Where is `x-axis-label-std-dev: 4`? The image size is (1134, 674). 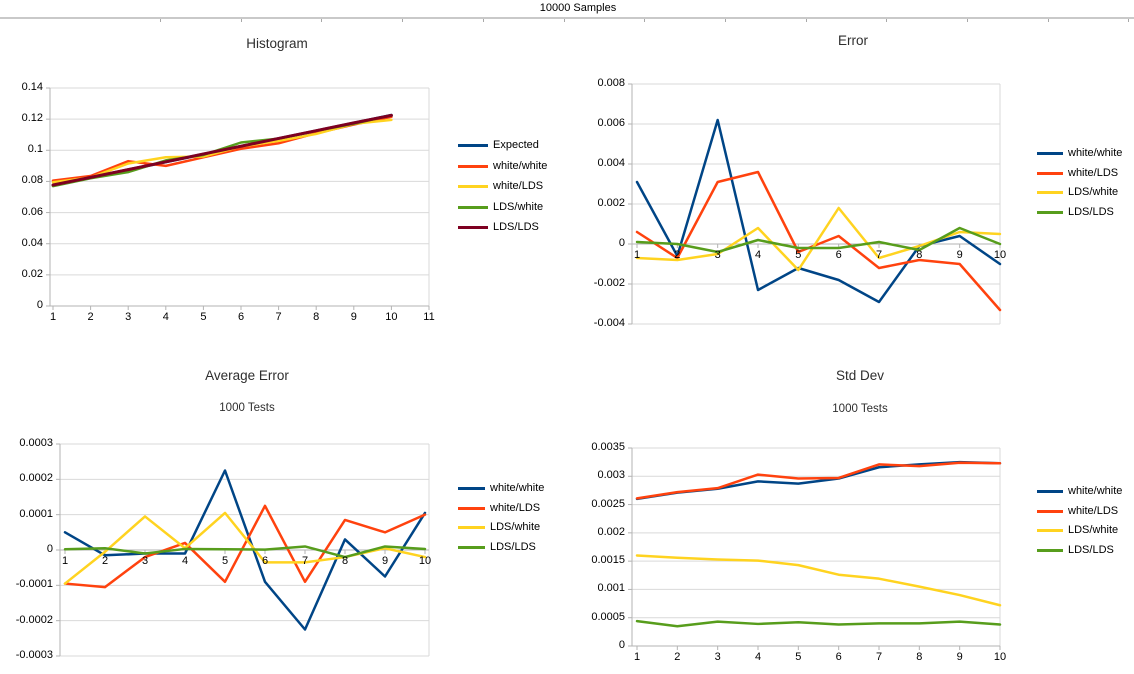 x-axis-label-std-dev: 4 is located at coordinates (758, 657).